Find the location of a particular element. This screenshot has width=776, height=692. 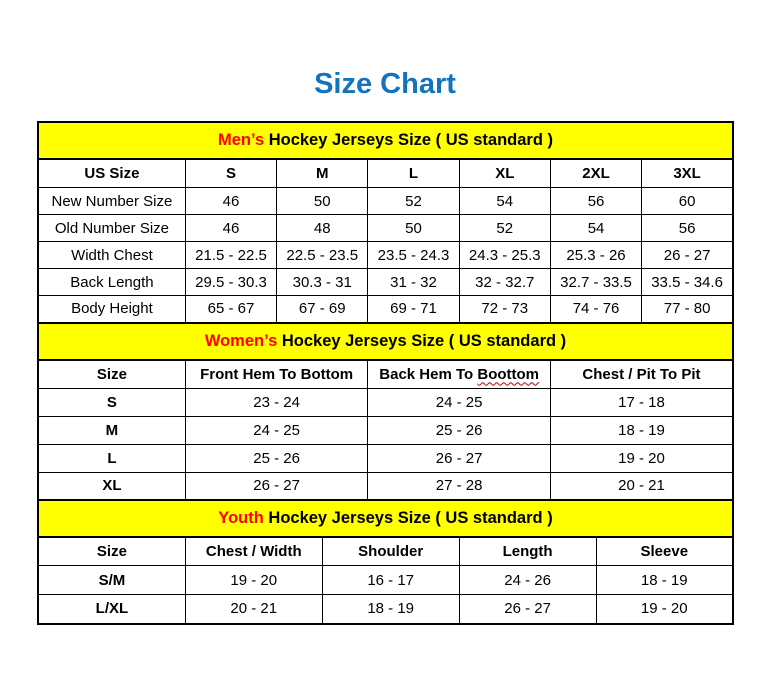

size-value-cell: 65 - 67 is located at coordinates (231, 309).